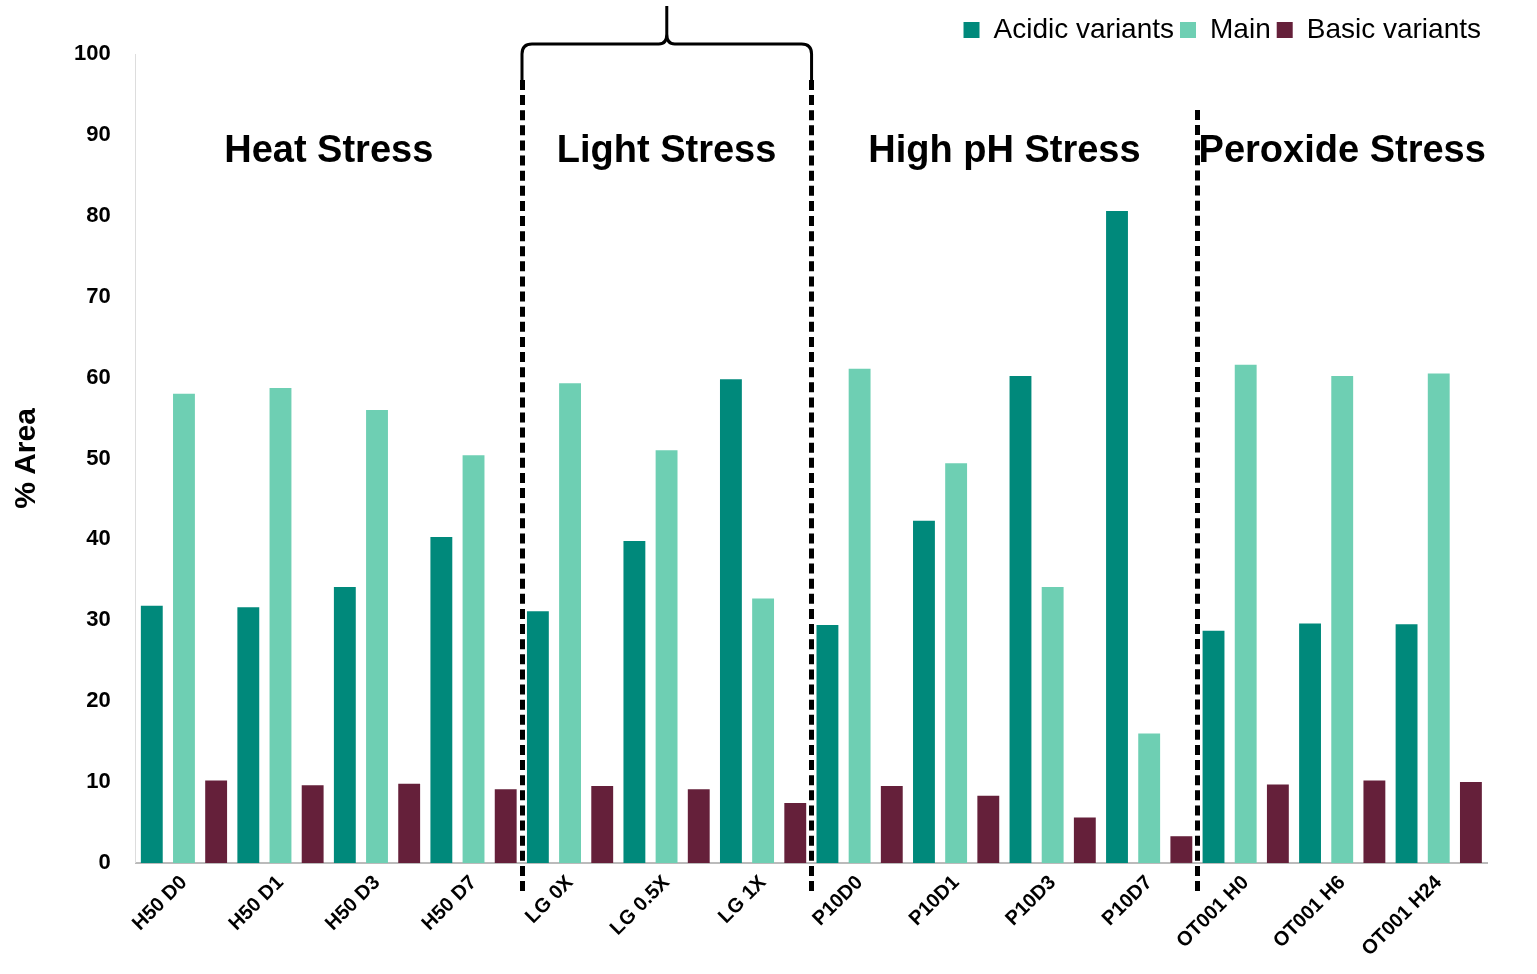 The height and width of the screenshot is (974, 1537). I want to click on legend-label: Acidic variants, so click(1084, 28).